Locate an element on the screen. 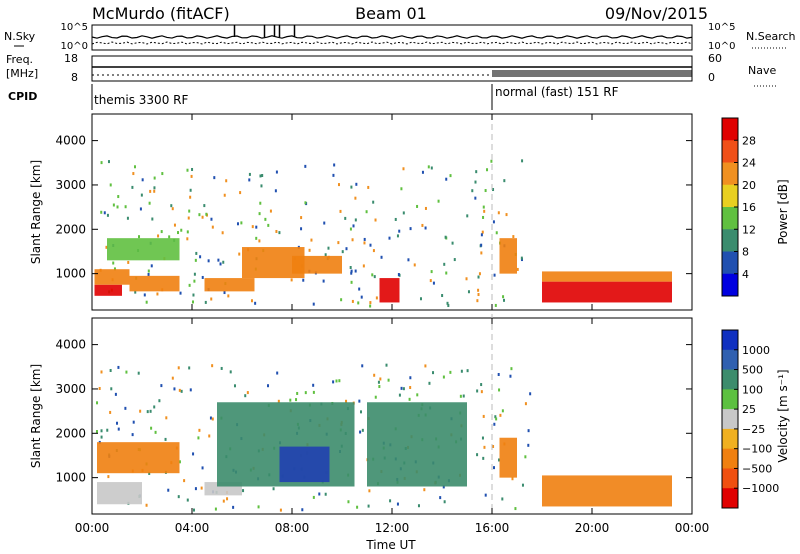 The width and height of the screenshot is (800, 554). nsearch-label: N.Search is located at coordinates (771, 36).